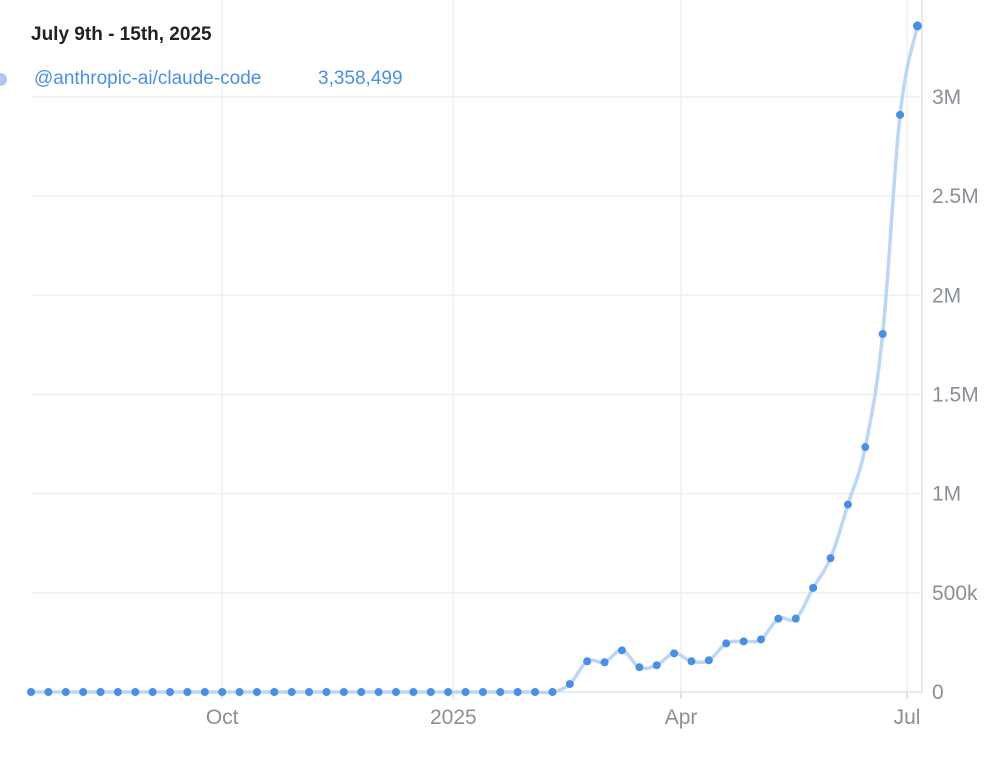 Image resolution: width=998 pixels, height=770 pixels. I want to click on x-tick-label: Oct, so click(222, 717).